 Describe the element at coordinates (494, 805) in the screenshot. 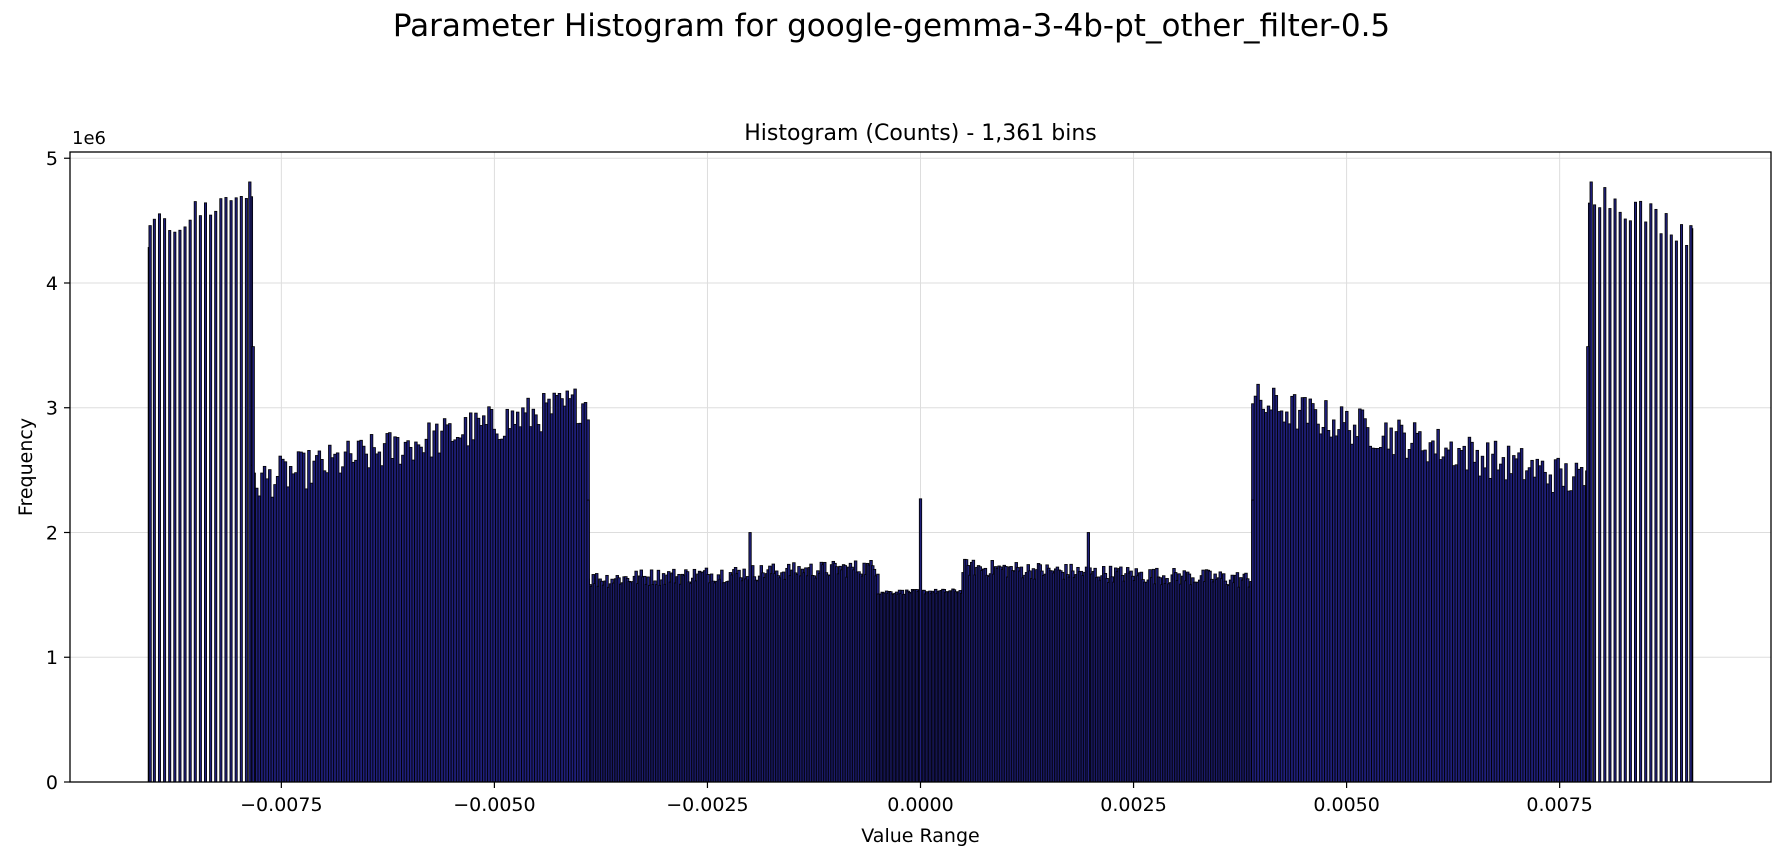

I see `x-tick-label: −0.0050` at that location.